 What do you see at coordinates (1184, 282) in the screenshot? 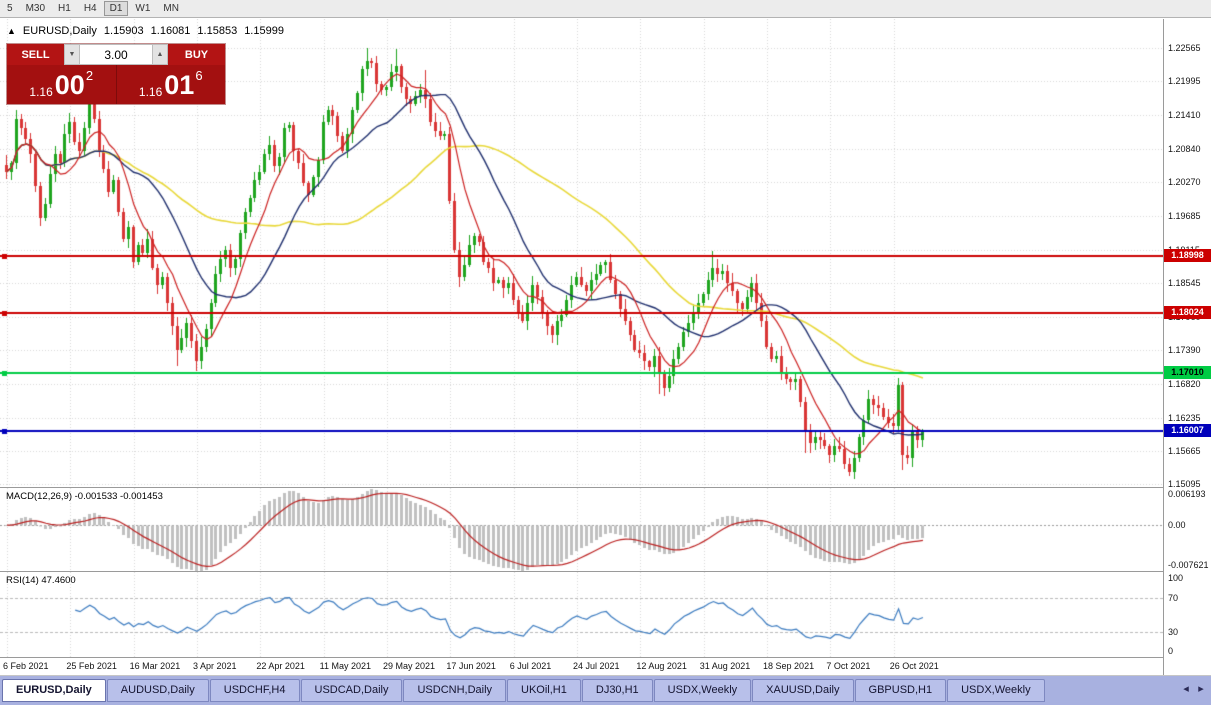
I see `price-axis-label: 1.18545` at bounding box center [1184, 282].